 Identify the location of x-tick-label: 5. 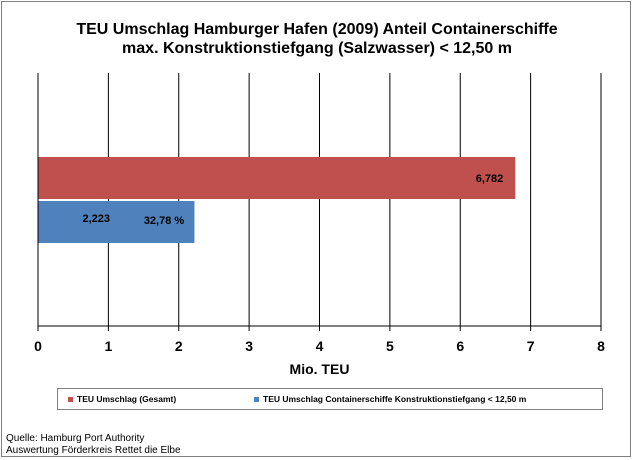
(390, 346).